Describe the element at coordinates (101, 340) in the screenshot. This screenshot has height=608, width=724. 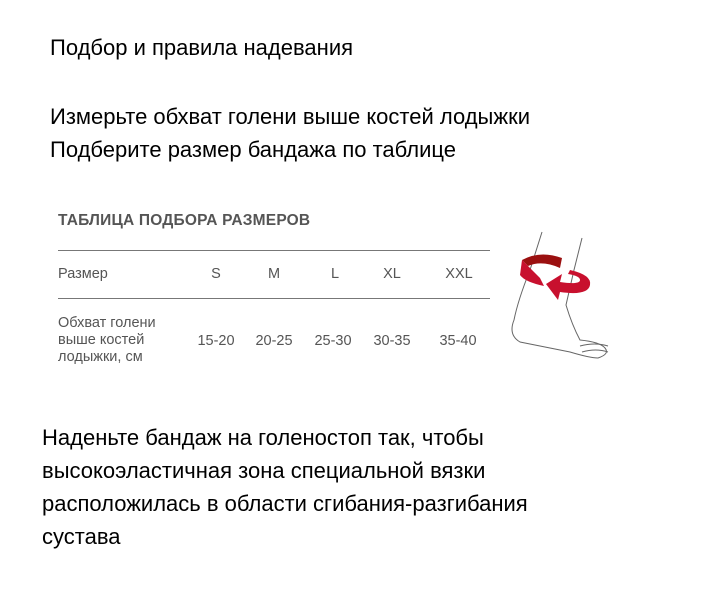
I see `row-header-line: выше костей` at that location.